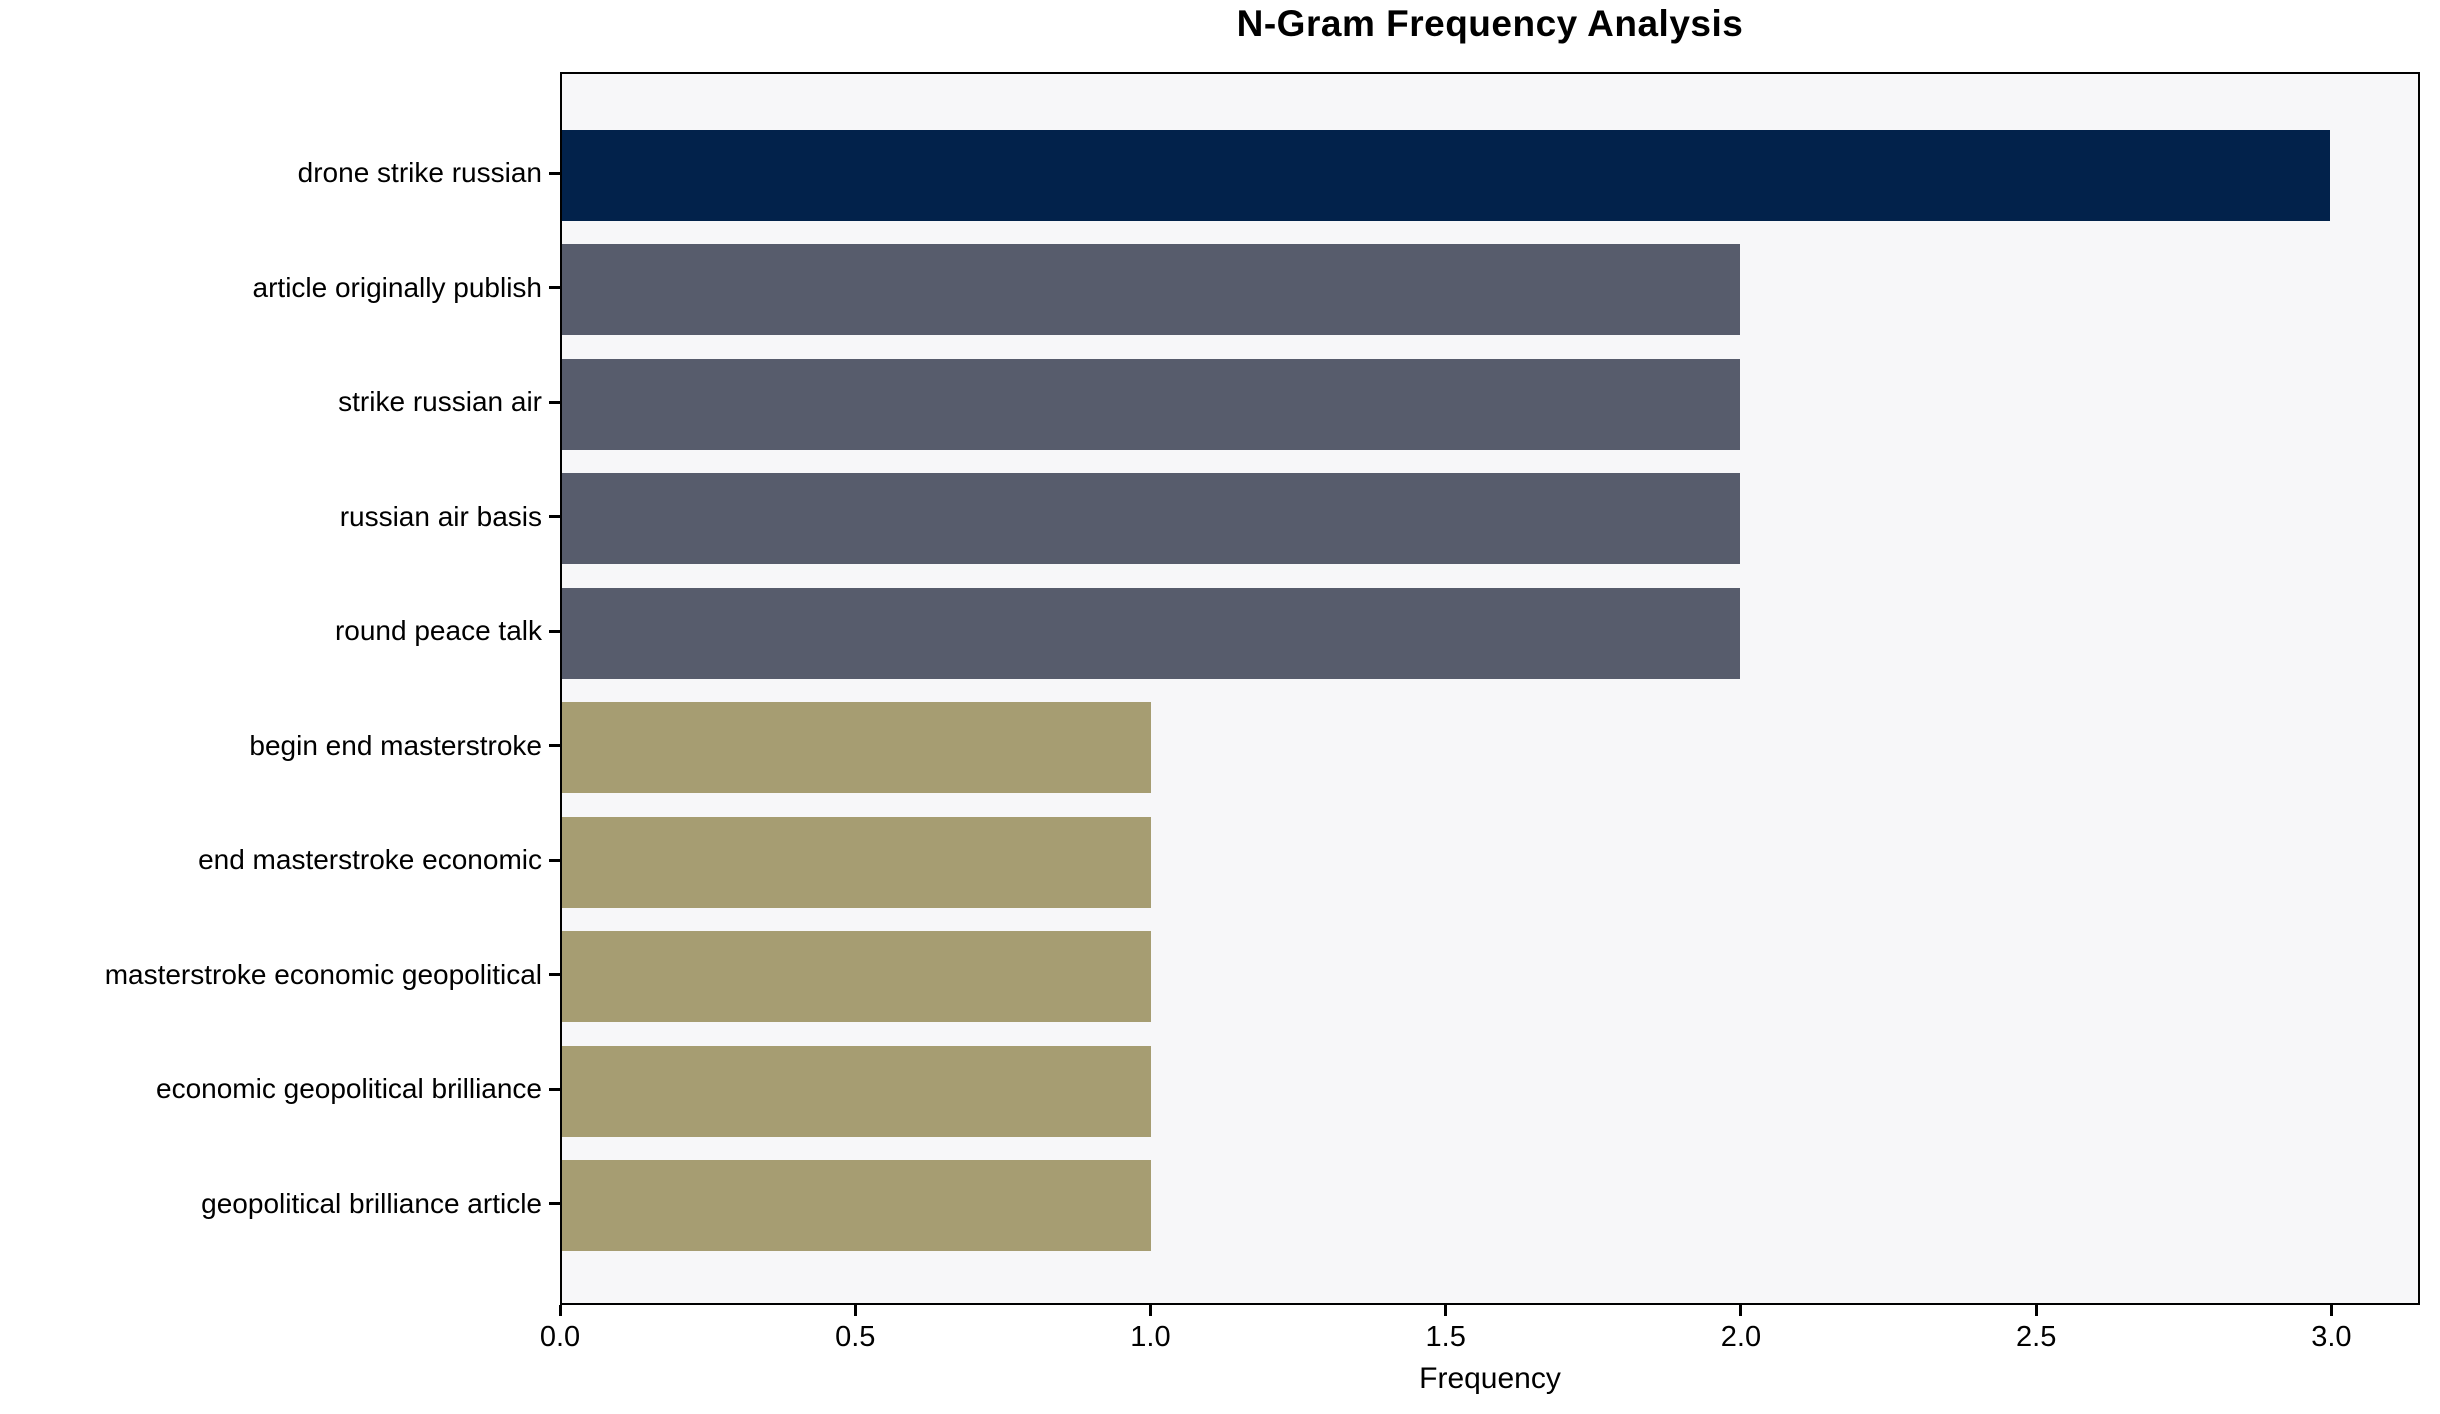 The image size is (2440, 1414). What do you see at coordinates (560, 1337) in the screenshot?
I see `x-tick-label: 0.0` at bounding box center [560, 1337].